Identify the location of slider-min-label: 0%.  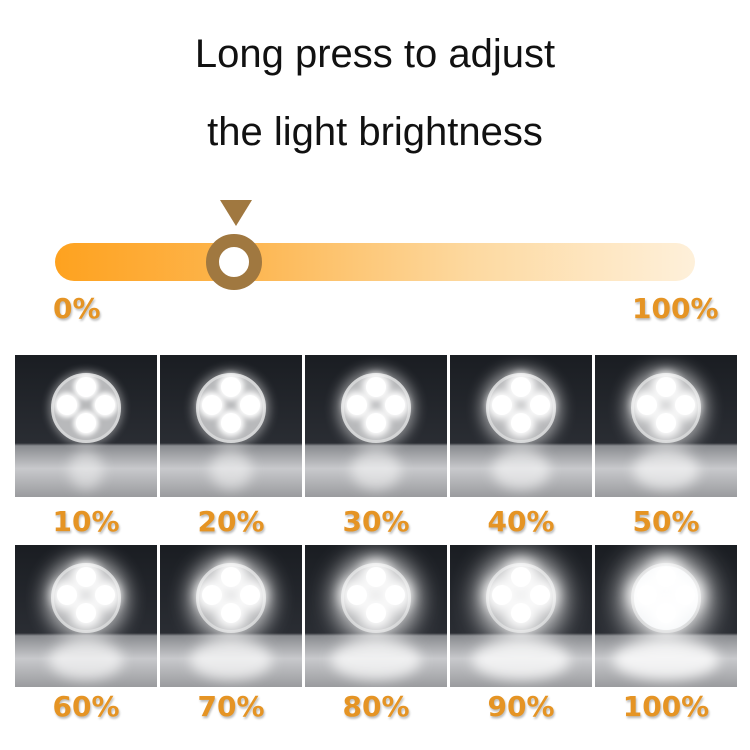
(77, 308).